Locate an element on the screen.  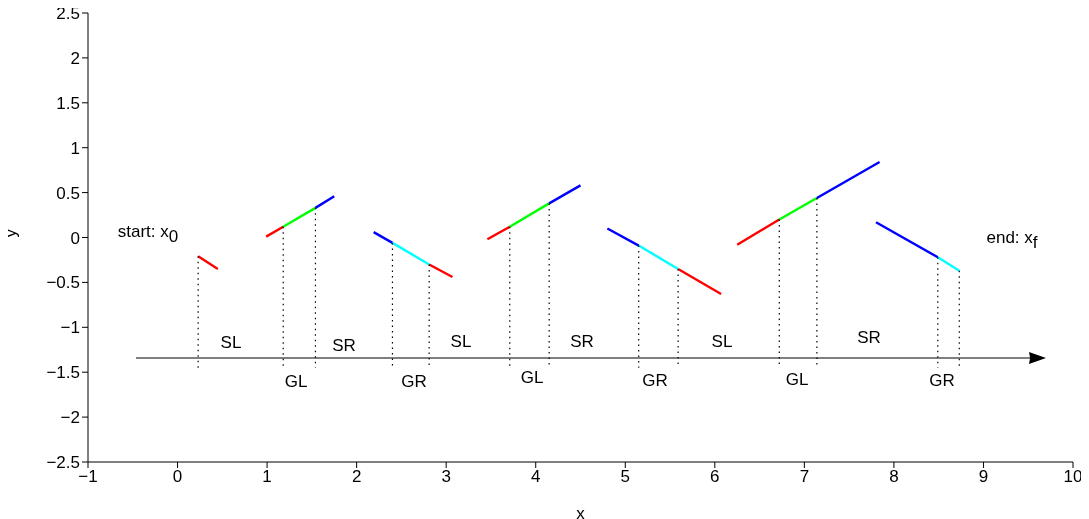
y-tick-label: −1 is located at coordinates (70, 328).